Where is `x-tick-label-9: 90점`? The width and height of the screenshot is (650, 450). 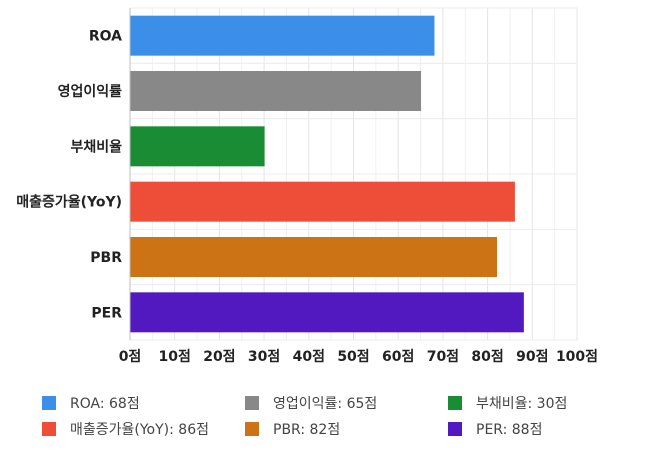
x-tick-label-9: 90점 is located at coordinates (532, 356).